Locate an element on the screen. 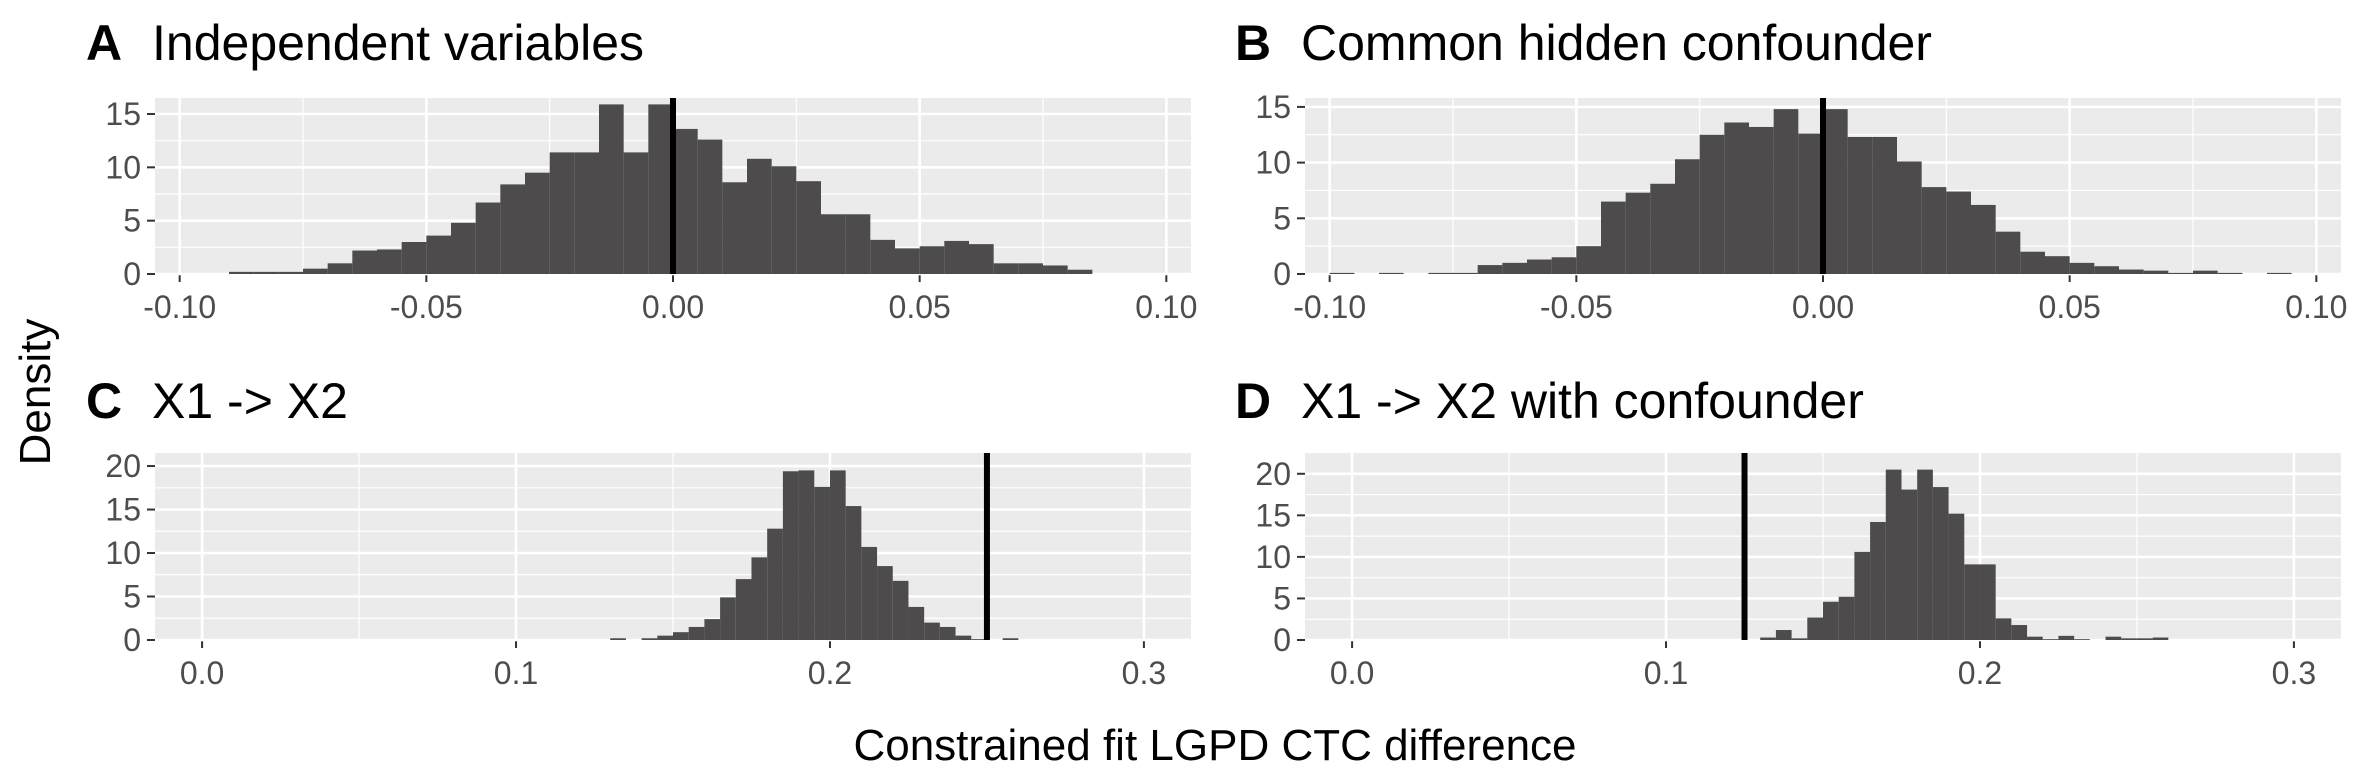  y-axis-title: Density is located at coordinates (35, 392).